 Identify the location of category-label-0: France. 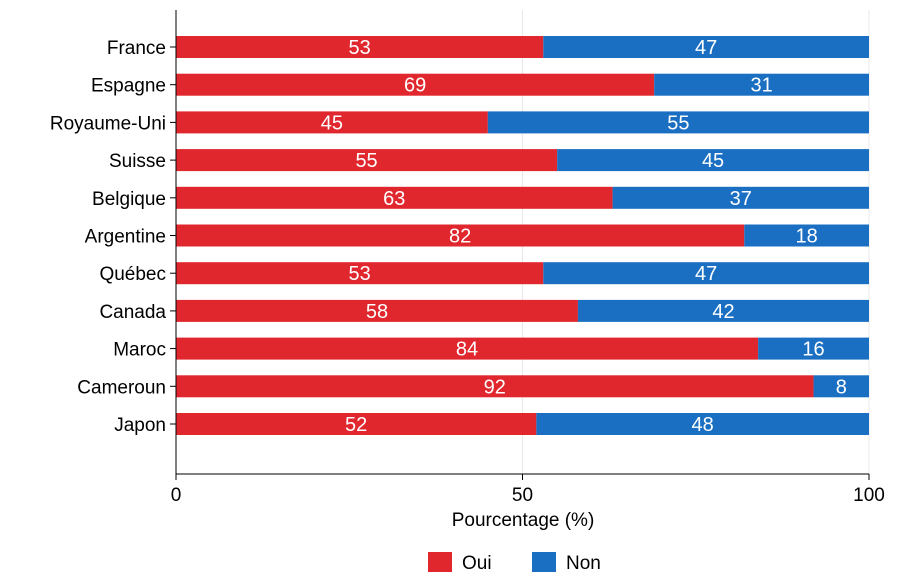
(136, 48).